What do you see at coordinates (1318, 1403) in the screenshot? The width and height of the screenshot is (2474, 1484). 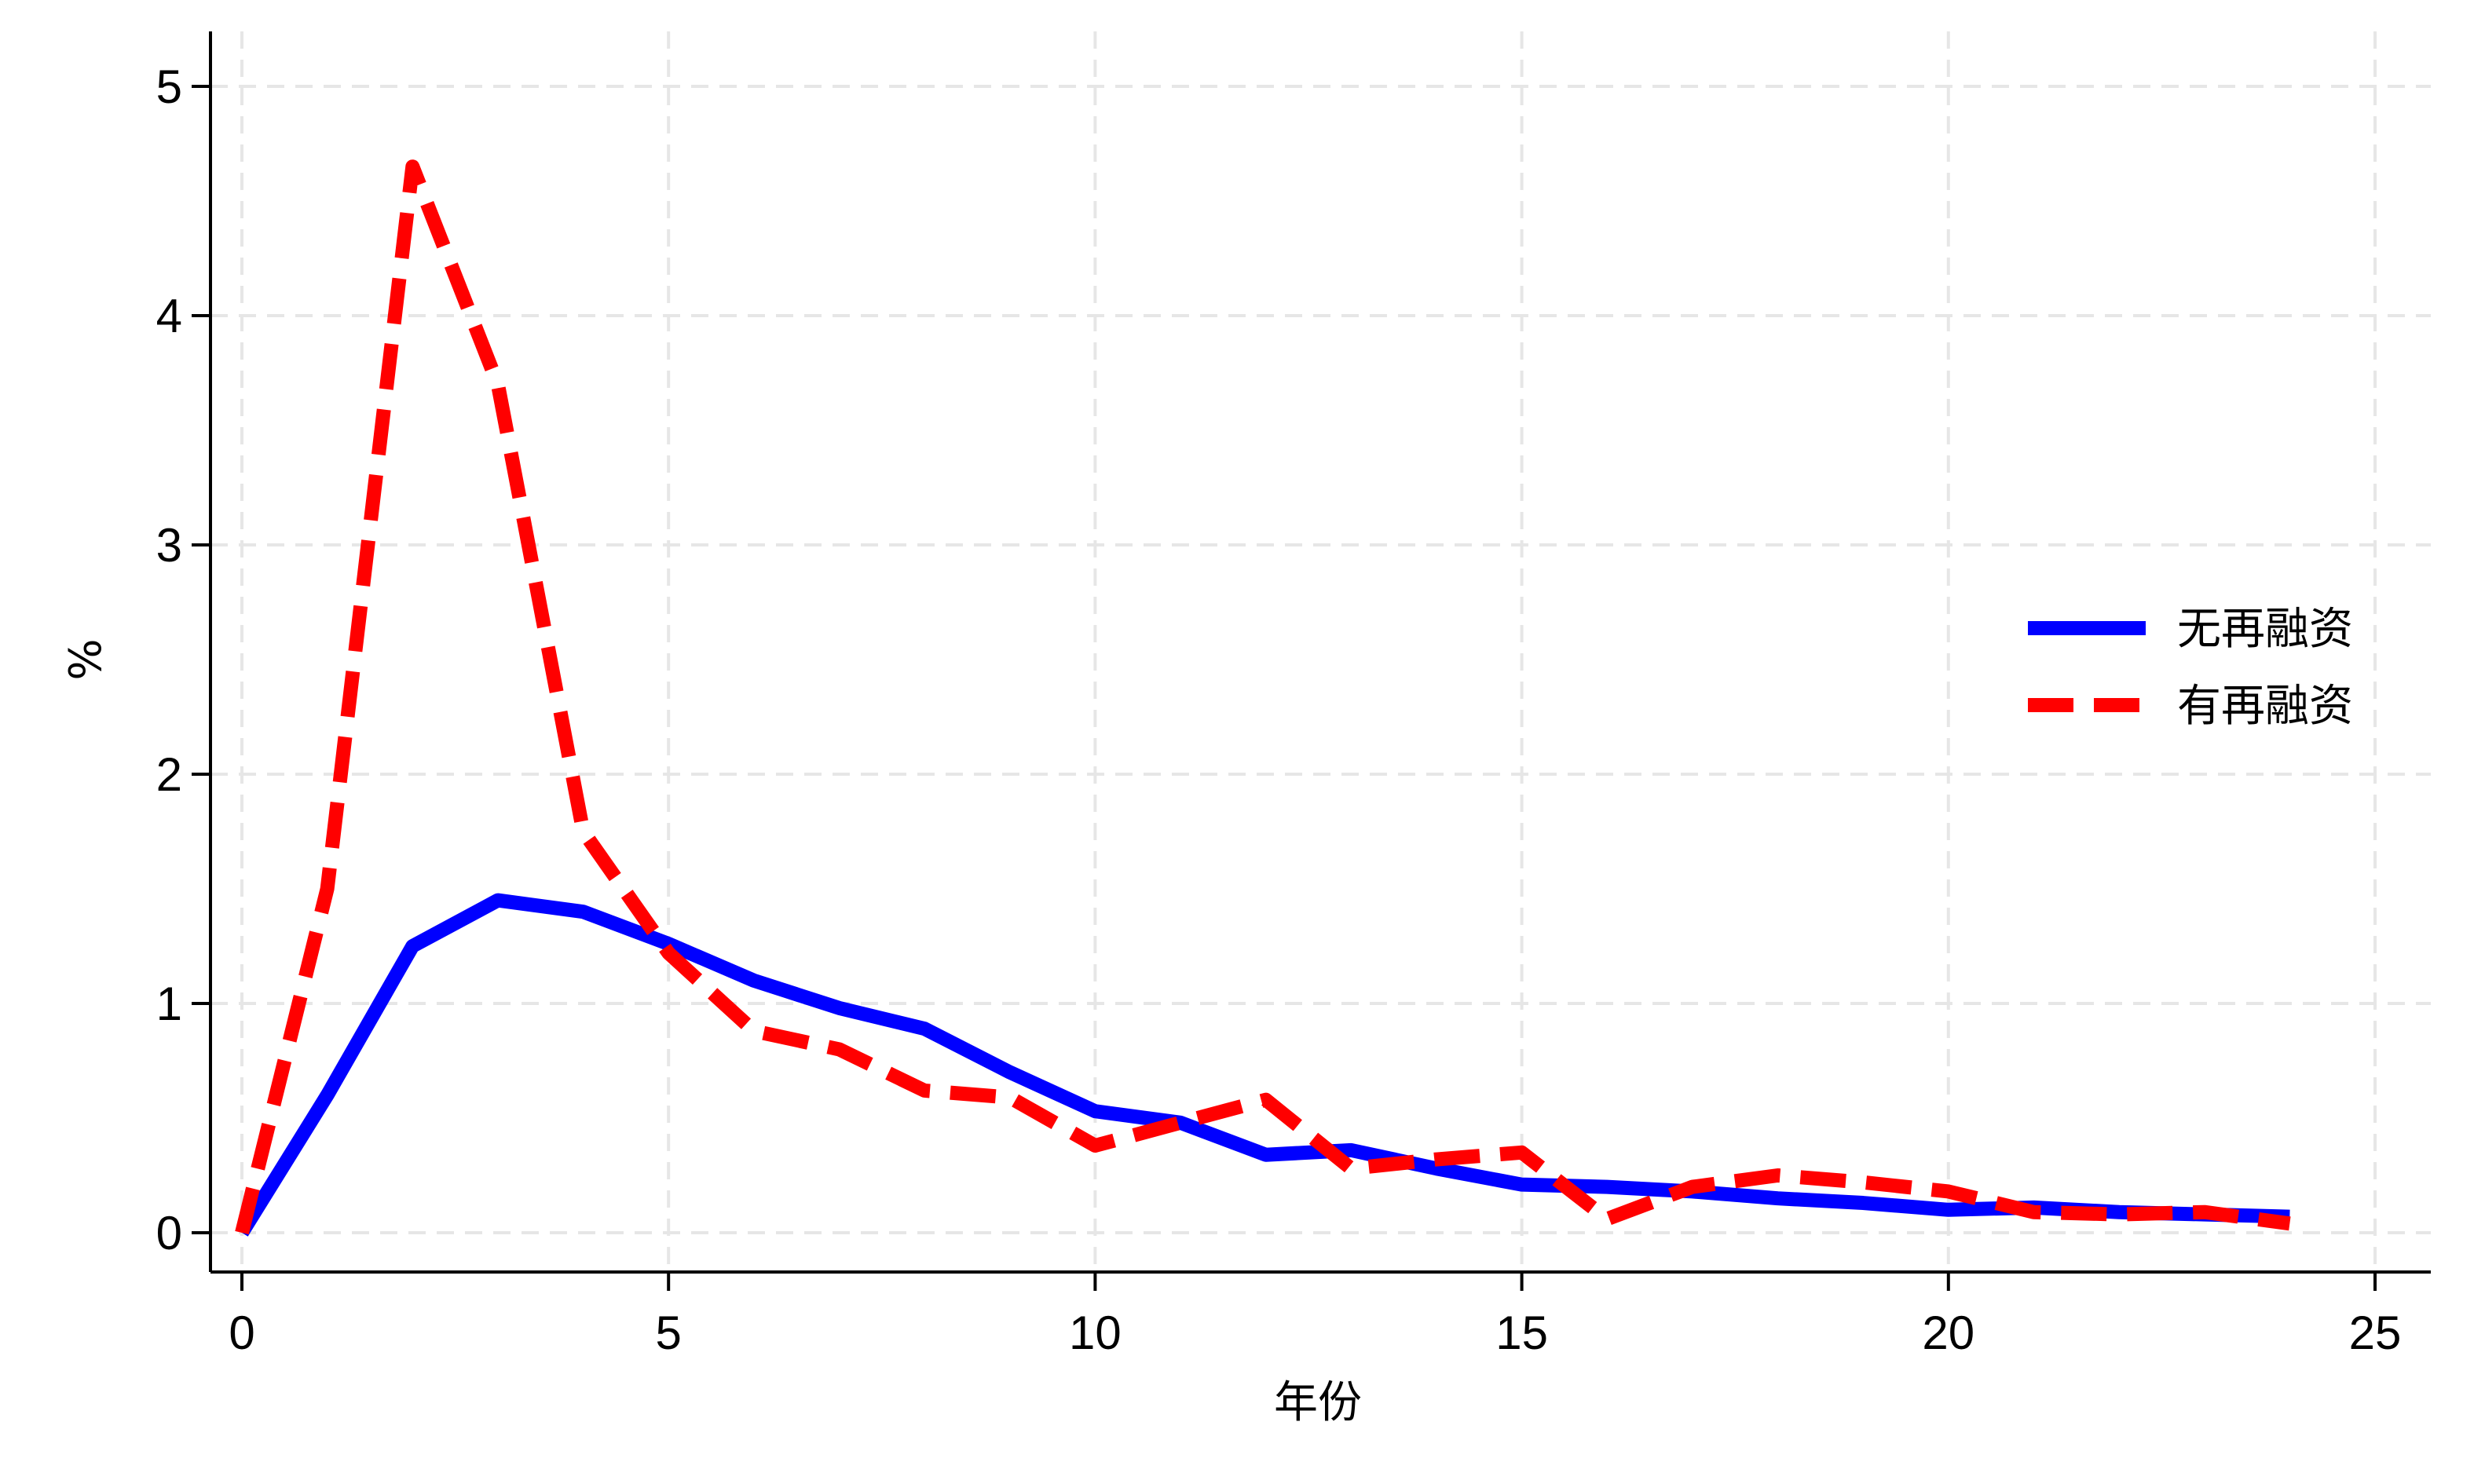 I see `x-axis-title: 年份` at bounding box center [1318, 1403].